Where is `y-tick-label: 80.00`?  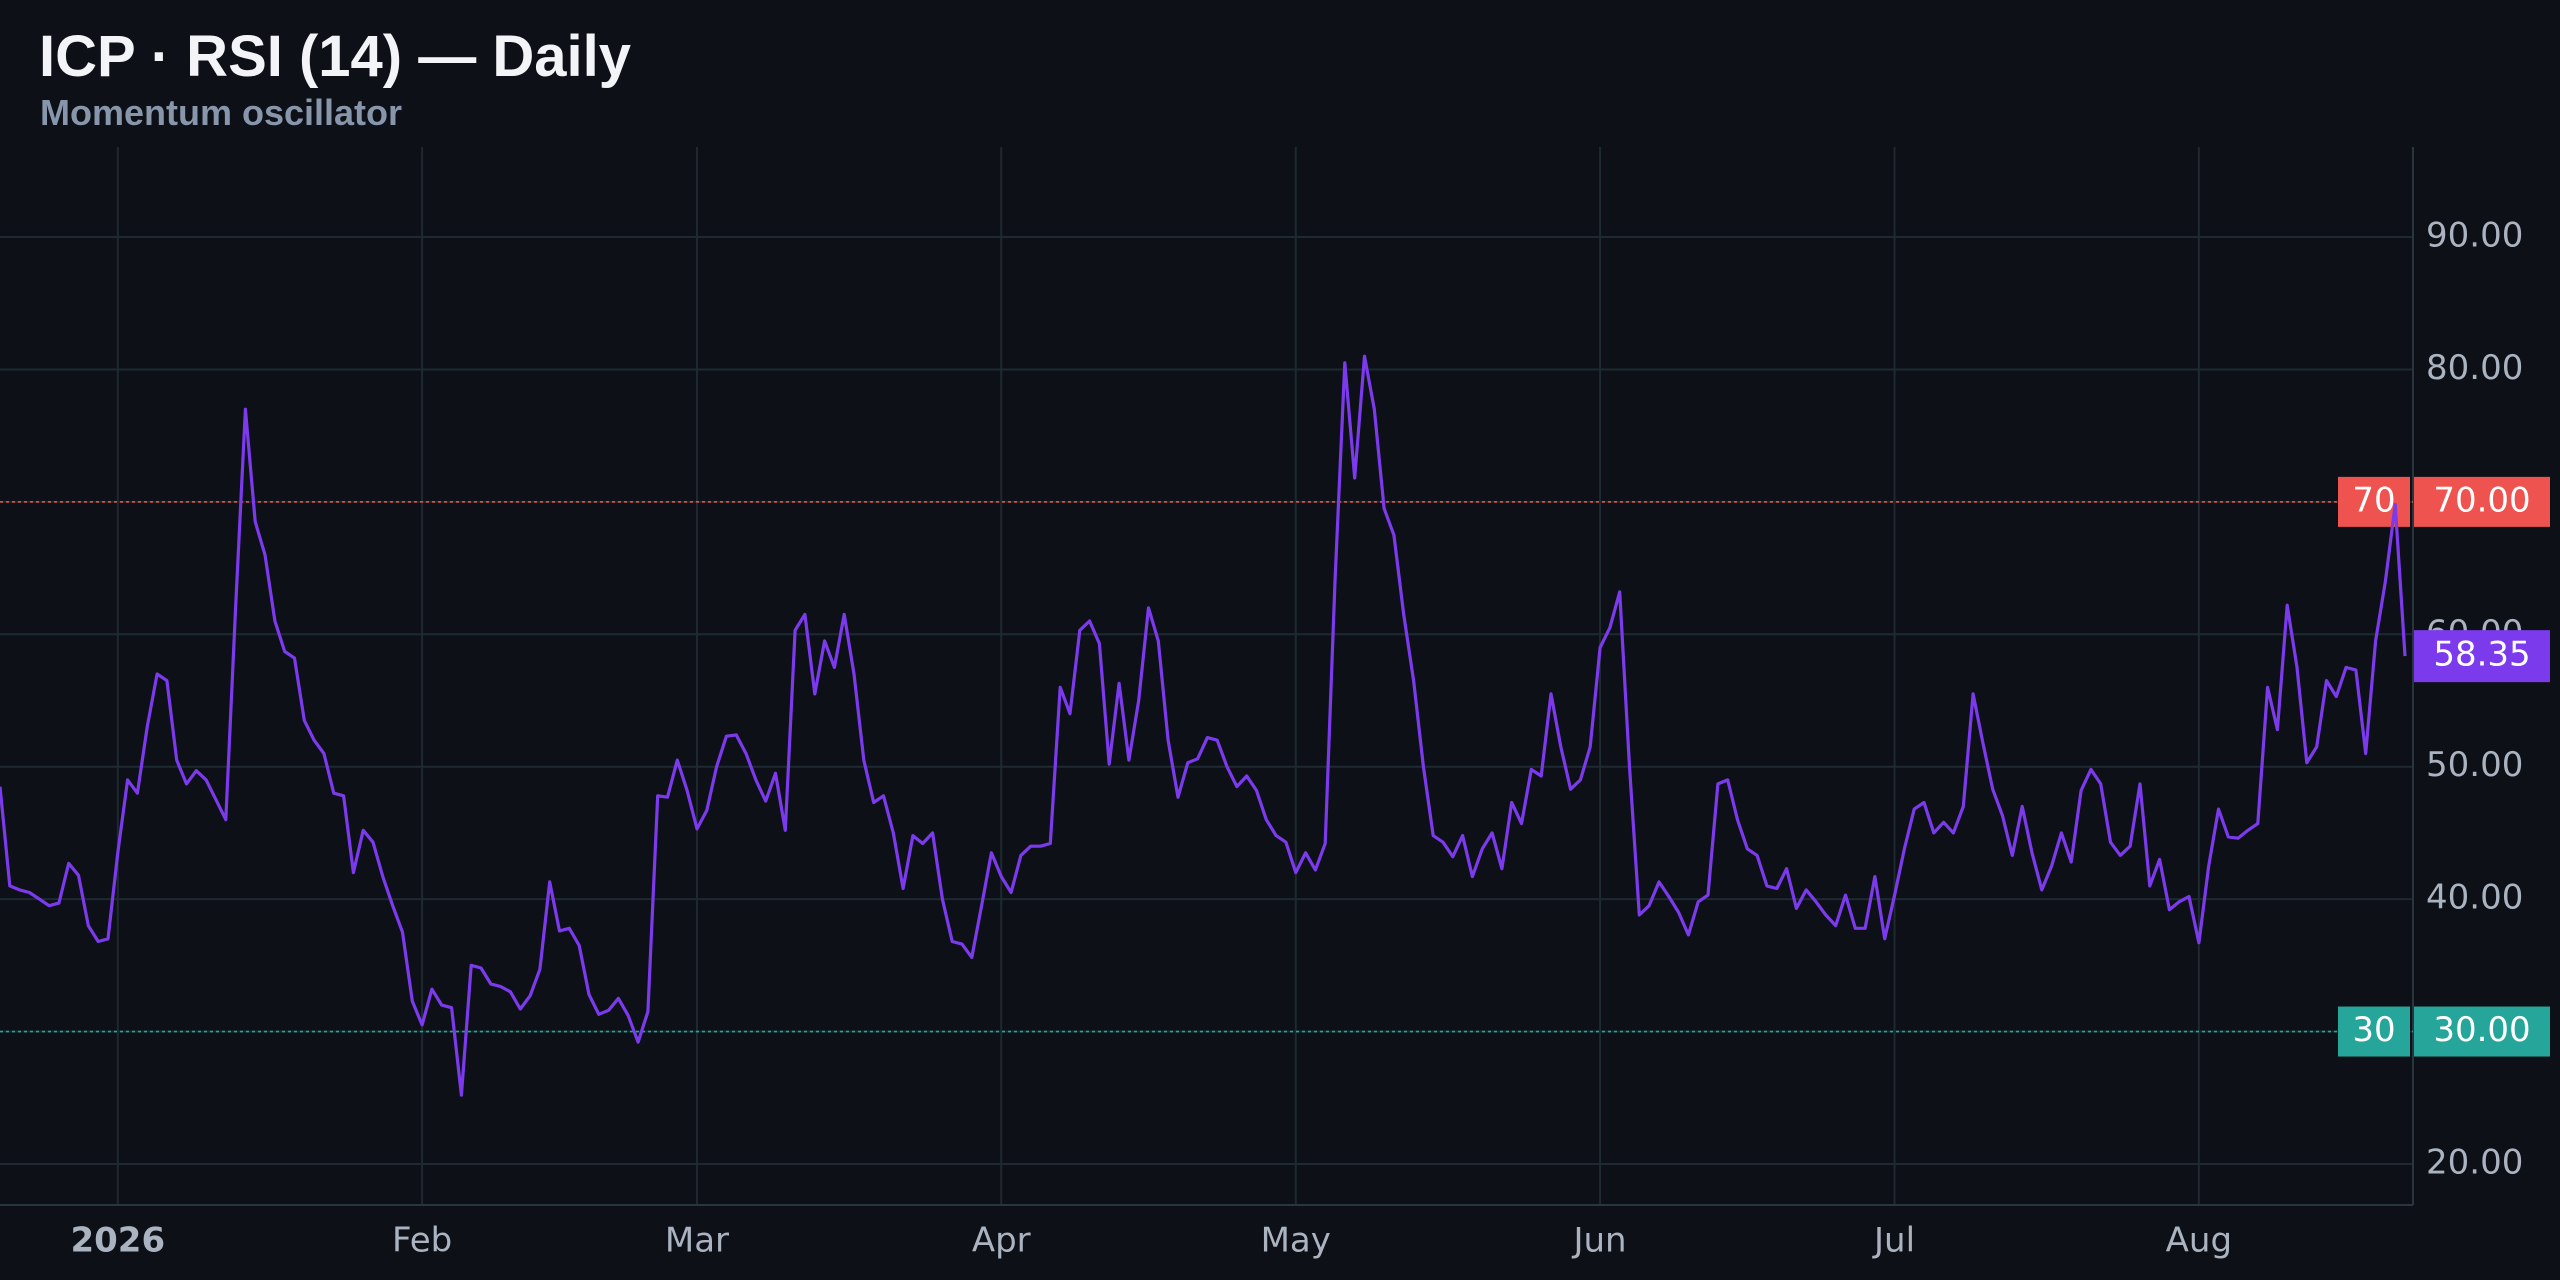 y-tick-label: 80.00 is located at coordinates (2474, 368).